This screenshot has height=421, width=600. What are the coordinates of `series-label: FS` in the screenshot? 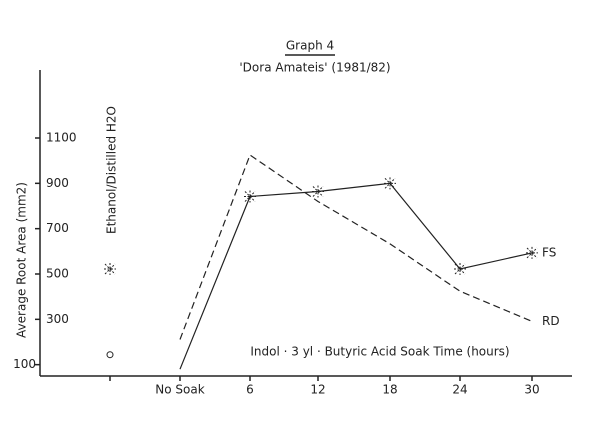 It's located at (549, 252).